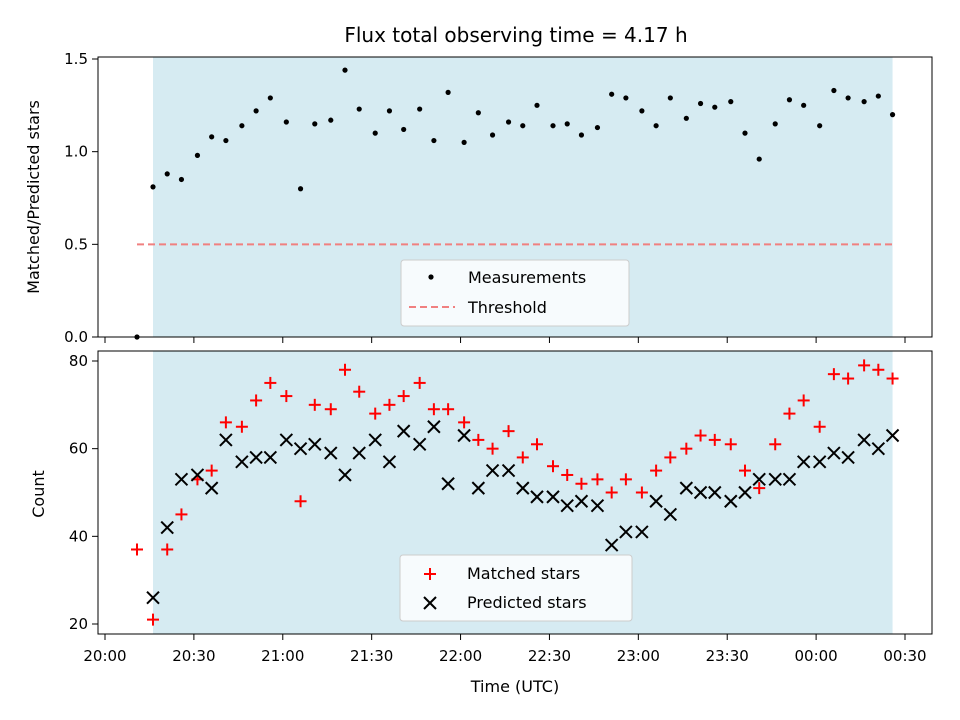 The width and height of the screenshot is (960, 720). Describe the element at coordinates (83, 492) in the screenshot. I see `bottom-y-ticks: 20 40 60 80` at that location.